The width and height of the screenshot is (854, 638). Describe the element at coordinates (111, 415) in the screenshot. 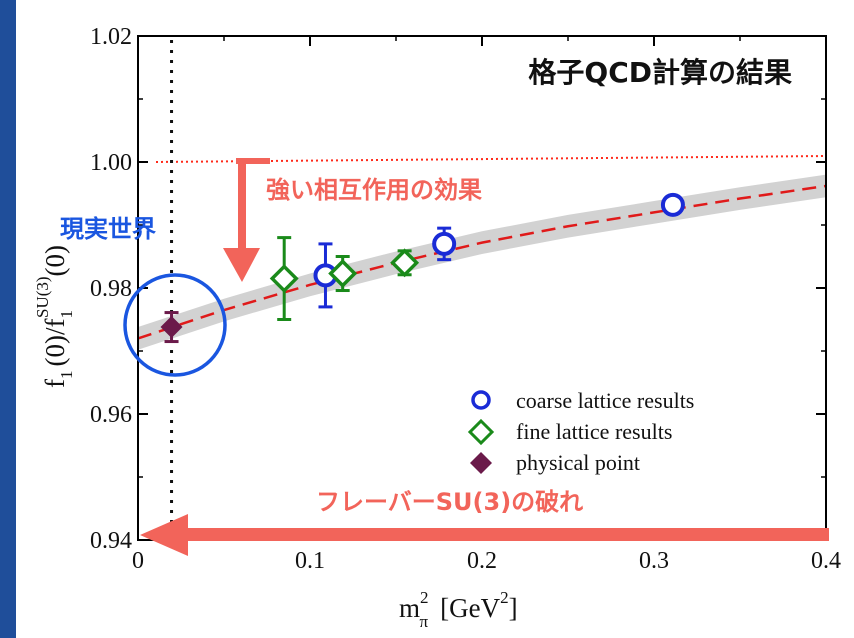

I see `y-tick-label: 0.96` at that location.